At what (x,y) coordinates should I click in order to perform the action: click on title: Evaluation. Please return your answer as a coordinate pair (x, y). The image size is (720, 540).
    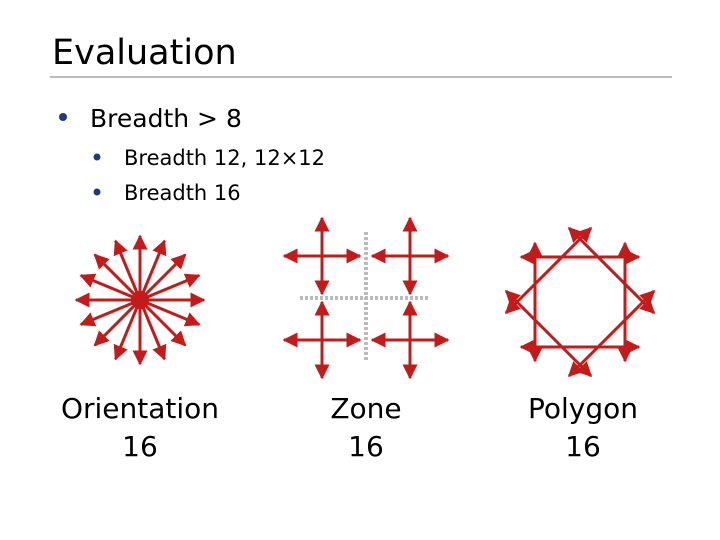
    Looking at the image, I should click on (144, 53).